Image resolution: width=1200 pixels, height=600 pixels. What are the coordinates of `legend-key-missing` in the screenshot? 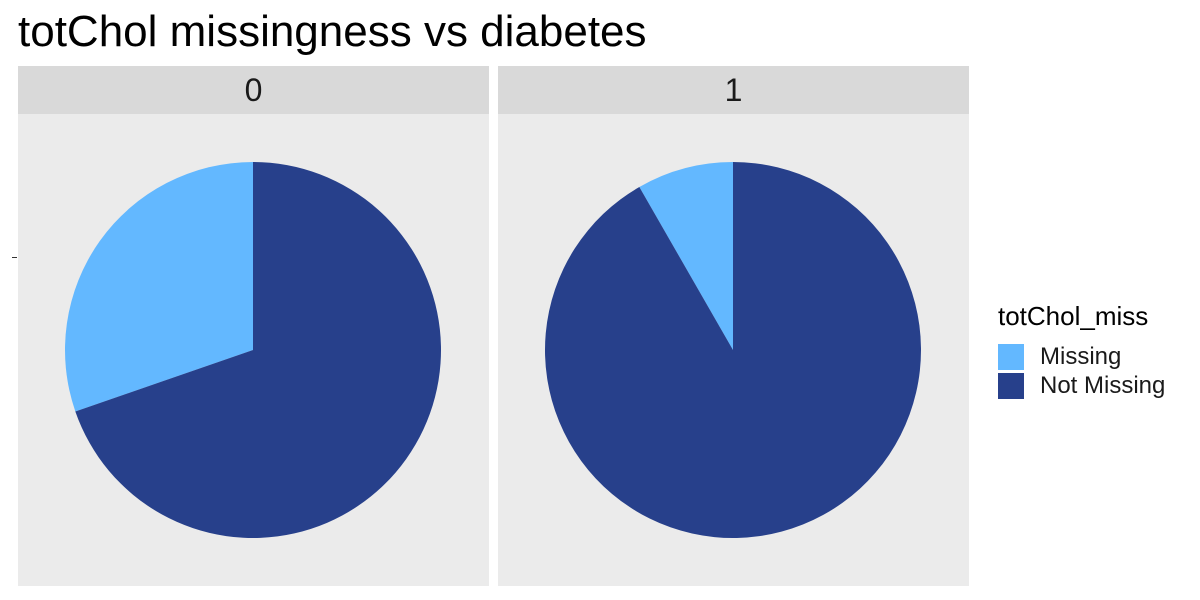 It's located at (1011, 356).